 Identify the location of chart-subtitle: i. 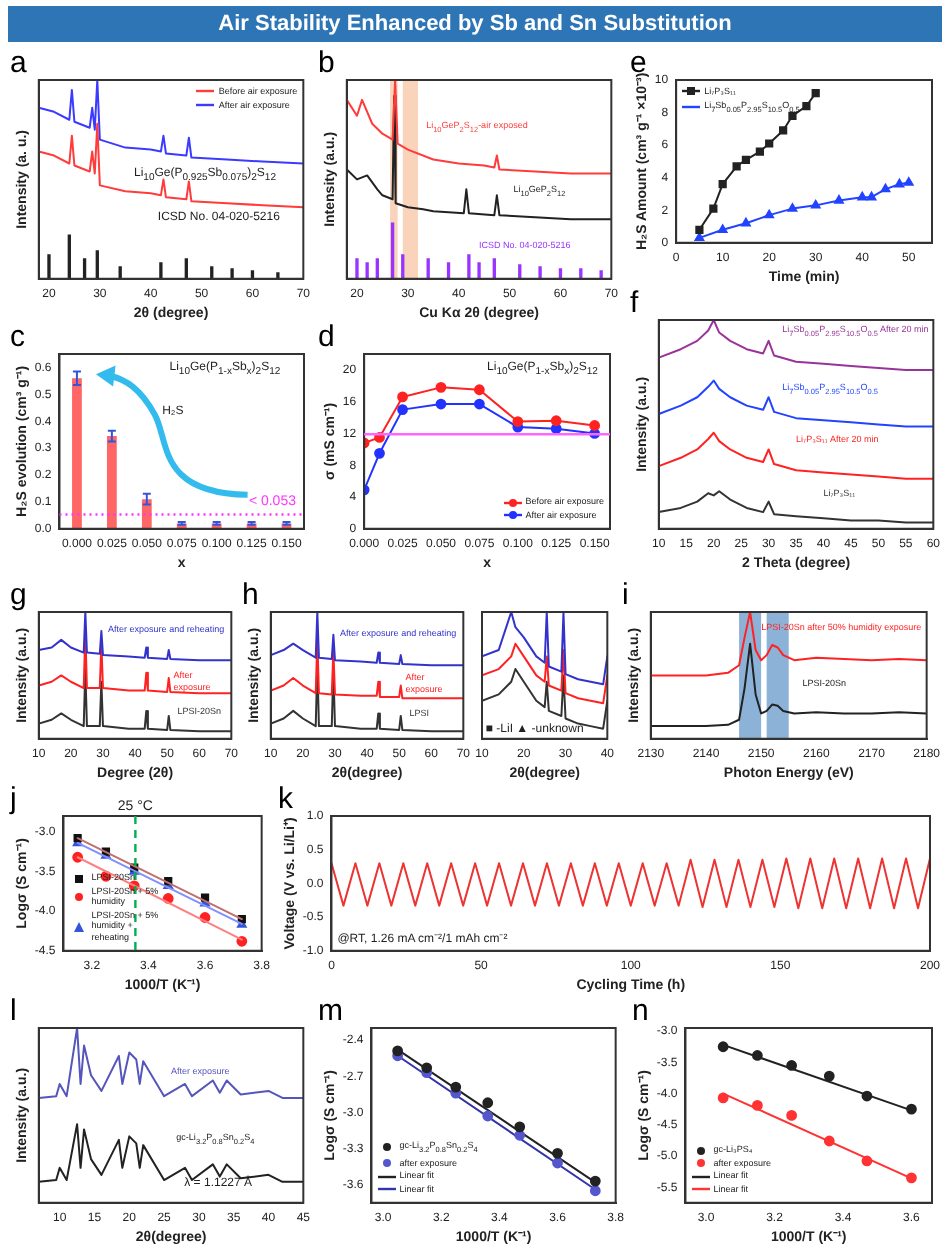
(625, 595).